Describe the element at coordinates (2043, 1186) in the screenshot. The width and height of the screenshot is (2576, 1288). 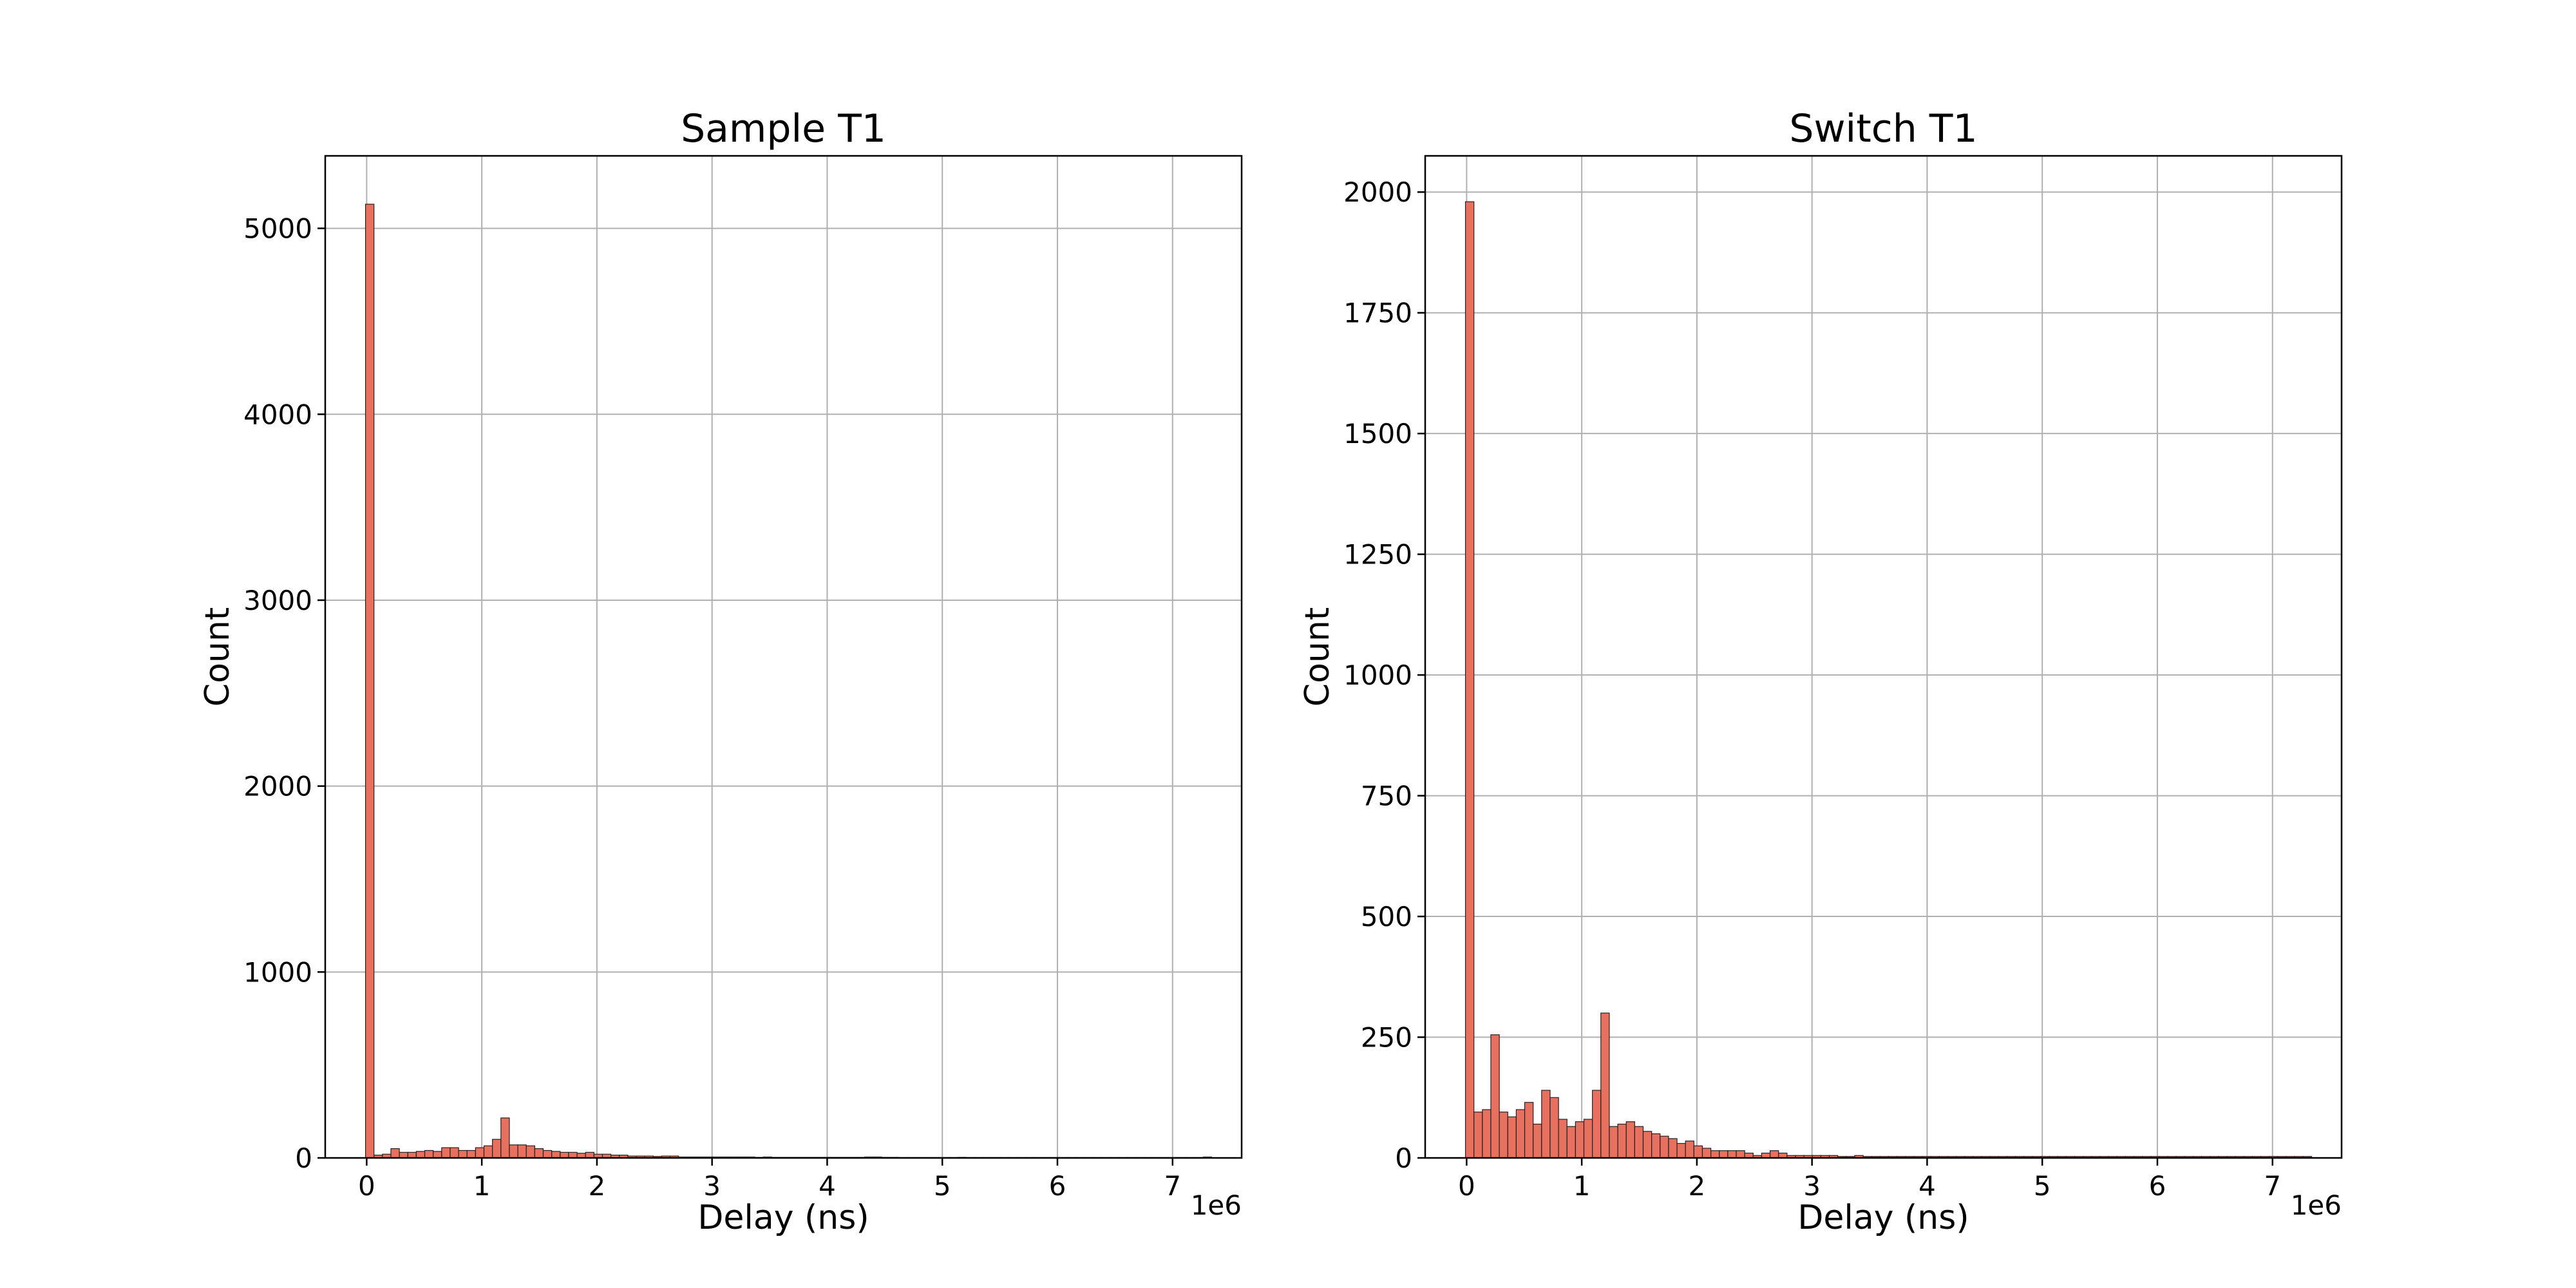
I see `switch-t1-x-tick-label: 5` at that location.